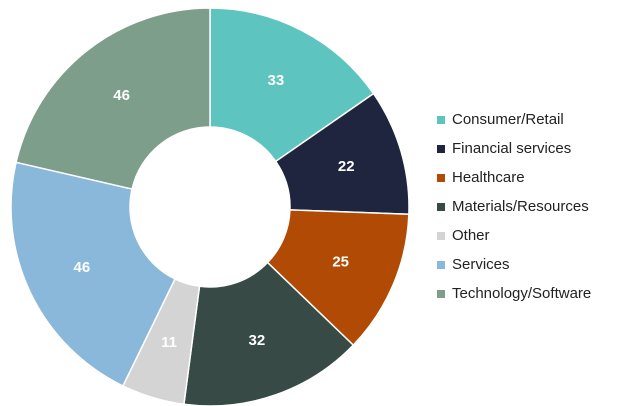  I want to click on legend-label: Technology/Software, so click(521, 293).